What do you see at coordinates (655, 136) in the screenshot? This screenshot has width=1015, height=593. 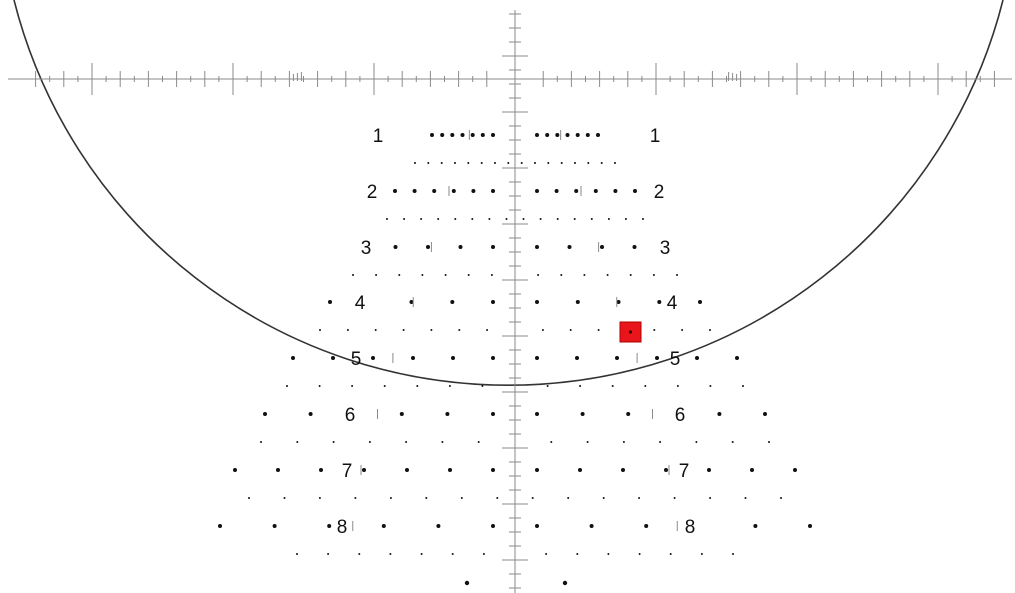 I see `row-label-right: 1` at bounding box center [655, 136].